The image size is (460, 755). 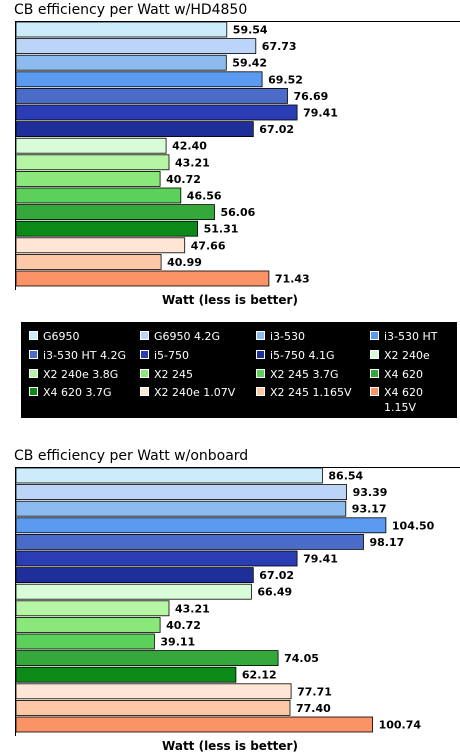 What do you see at coordinates (276, 575) in the screenshot?
I see `chart-2-data-label-7: 67.02` at bounding box center [276, 575].